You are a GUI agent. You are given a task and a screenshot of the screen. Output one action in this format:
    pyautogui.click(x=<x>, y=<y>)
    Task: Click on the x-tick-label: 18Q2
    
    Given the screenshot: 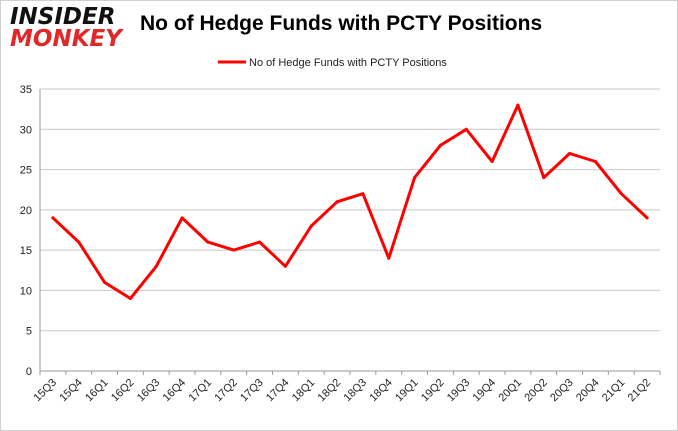 What is the action you would take?
    pyautogui.click(x=330, y=391)
    